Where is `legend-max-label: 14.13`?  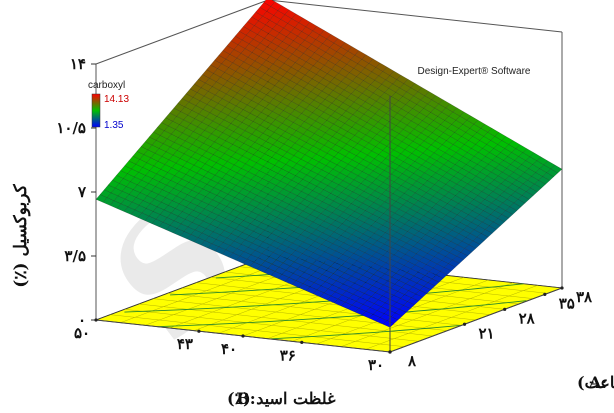
legend-max-label: 14.13 is located at coordinates (116, 99).